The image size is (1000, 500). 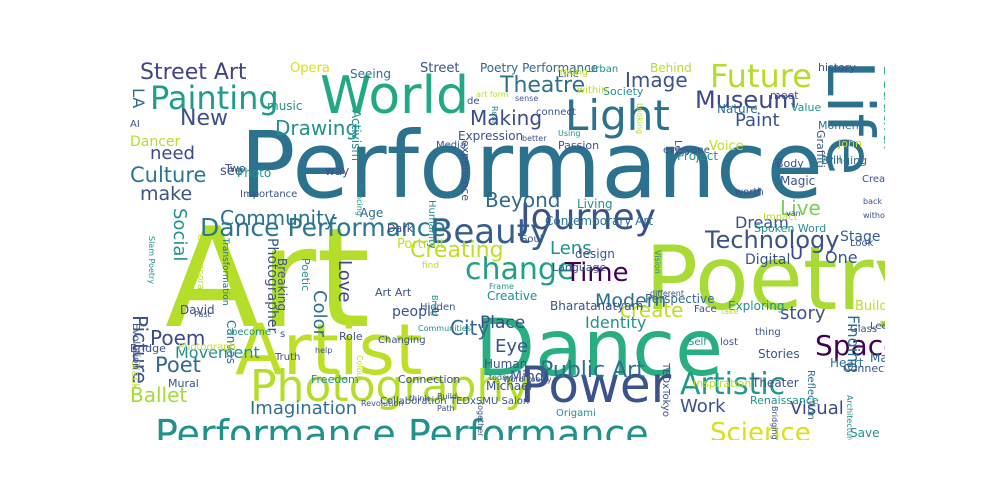 What do you see at coordinates (135, 375) in the screenshot?
I see `word-black: Black` at bounding box center [135, 375].